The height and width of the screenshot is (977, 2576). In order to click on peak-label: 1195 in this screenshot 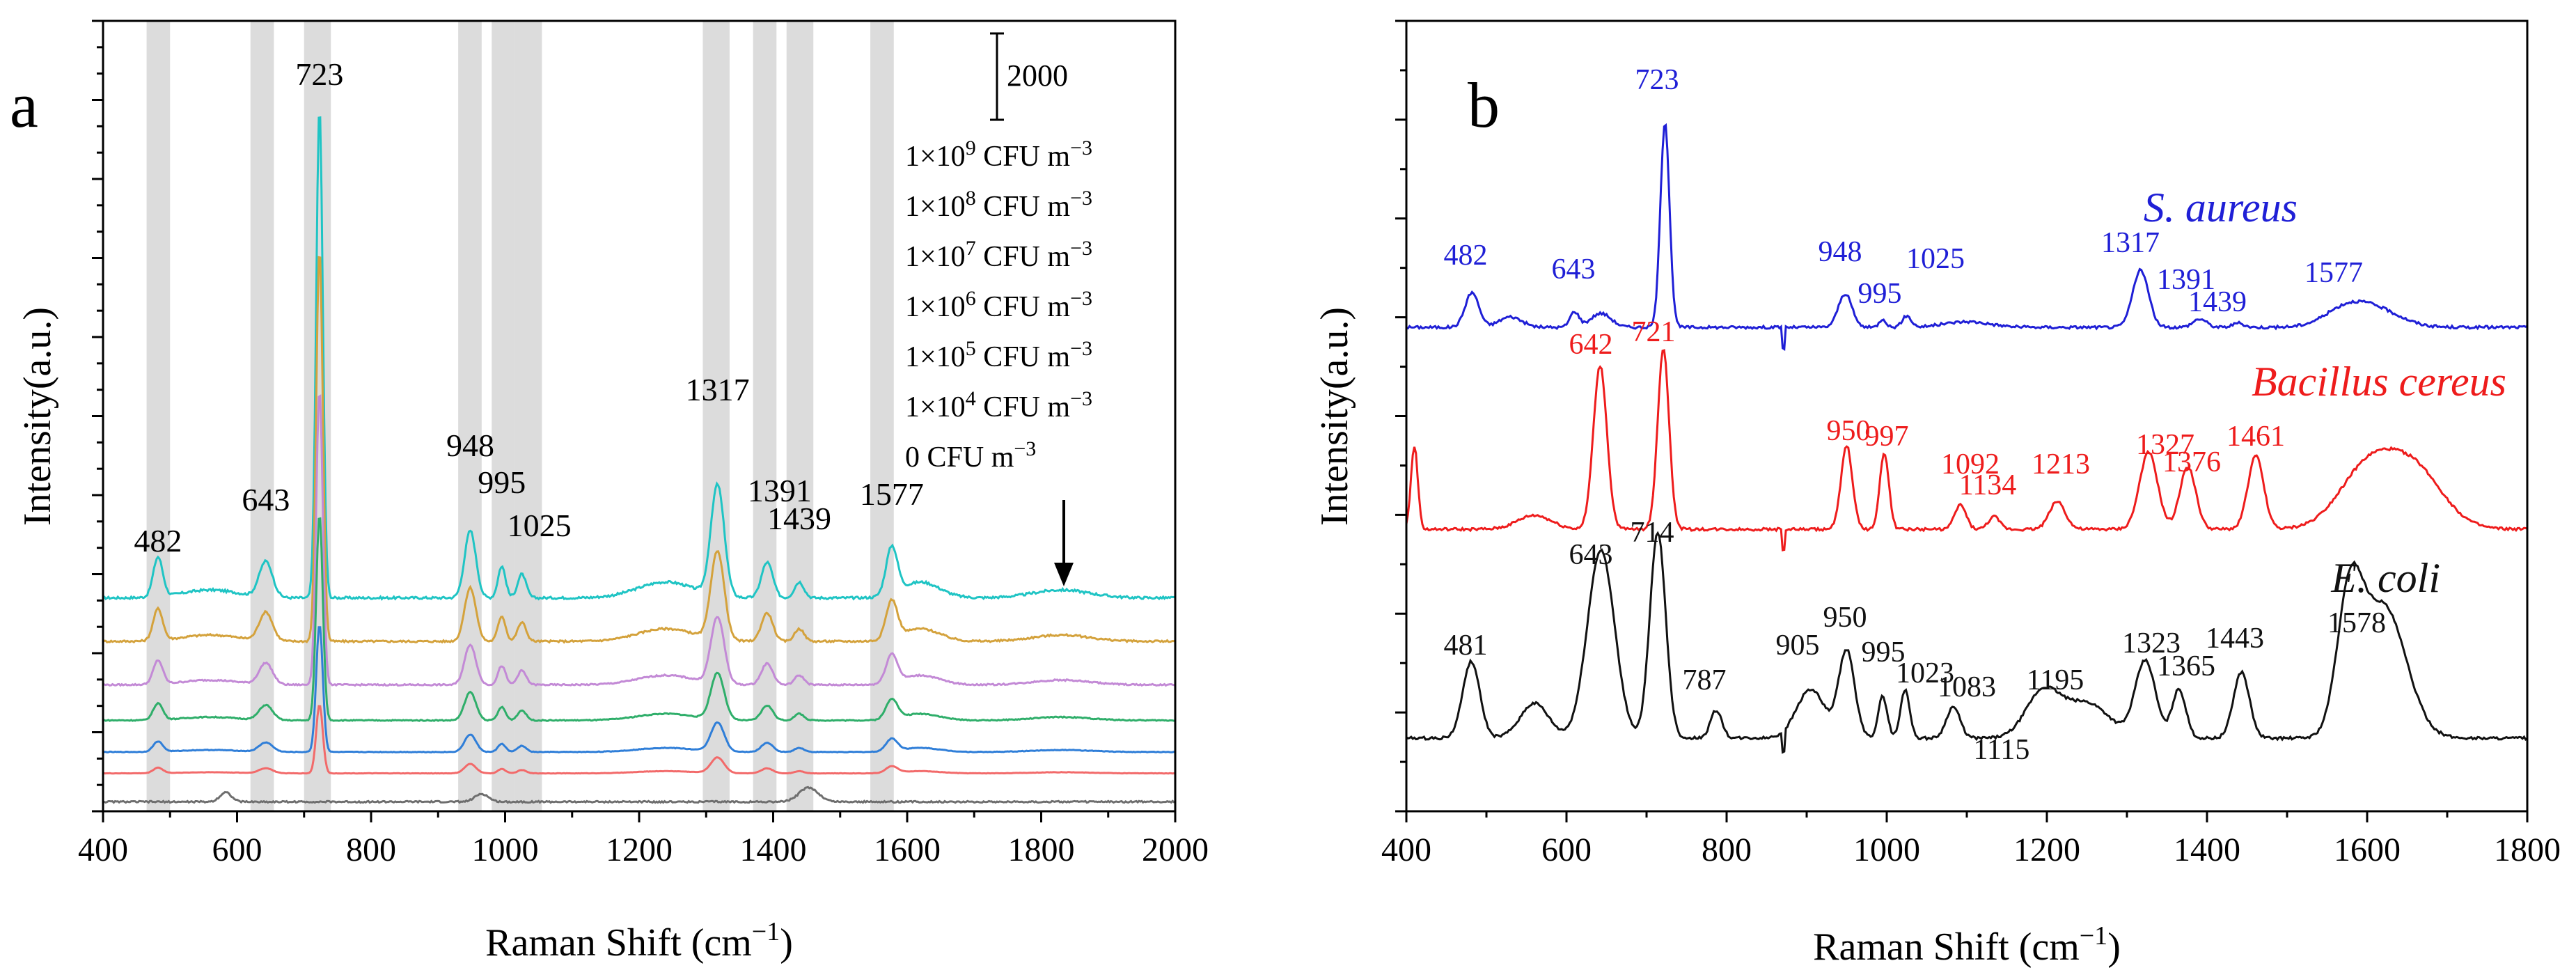, I will do `click(2055, 680)`.